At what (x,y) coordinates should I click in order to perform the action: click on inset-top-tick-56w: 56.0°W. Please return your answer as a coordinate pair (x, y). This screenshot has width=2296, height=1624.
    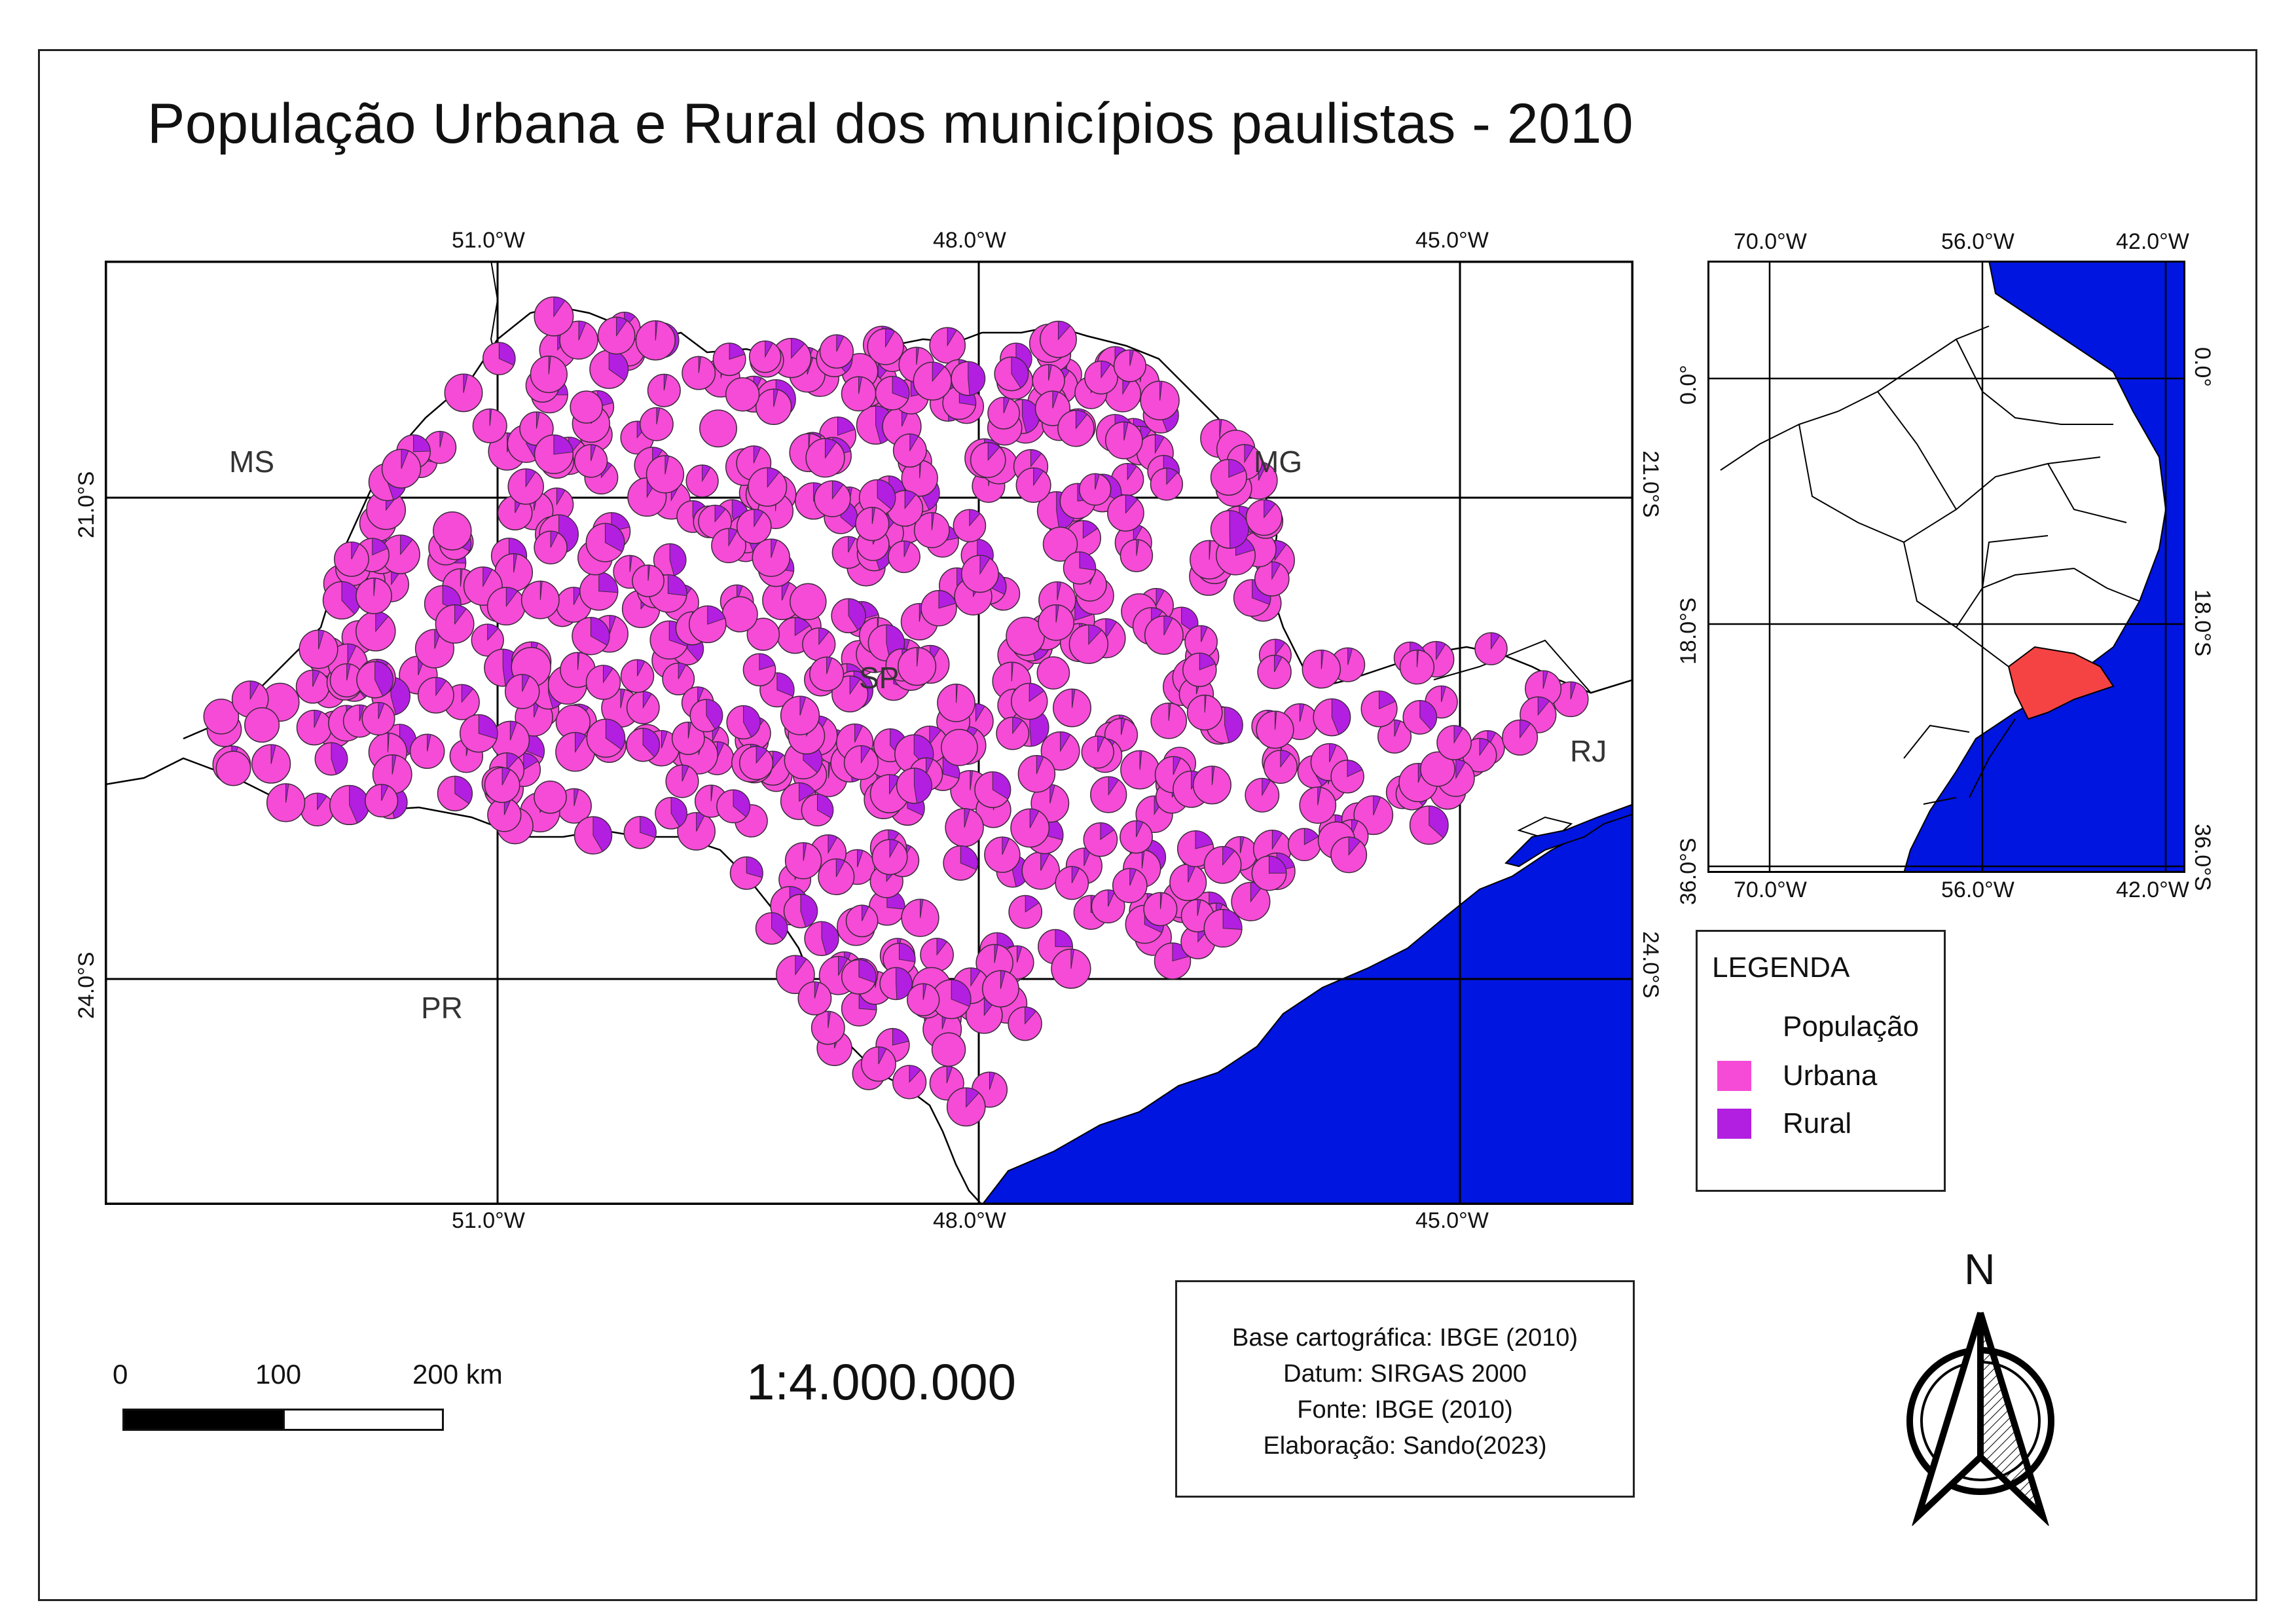
    Looking at the image, I should click on (1977, 241).